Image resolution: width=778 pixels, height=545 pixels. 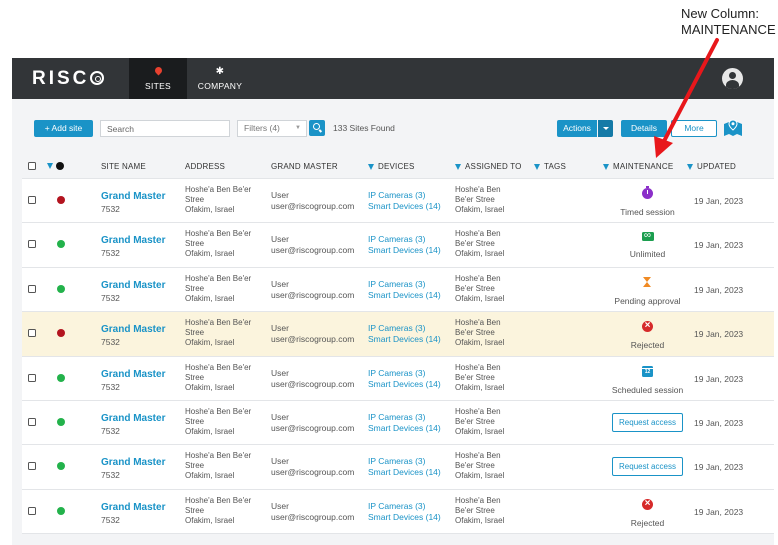 I want to click on details-button: Details, so click(x=644, y=128).